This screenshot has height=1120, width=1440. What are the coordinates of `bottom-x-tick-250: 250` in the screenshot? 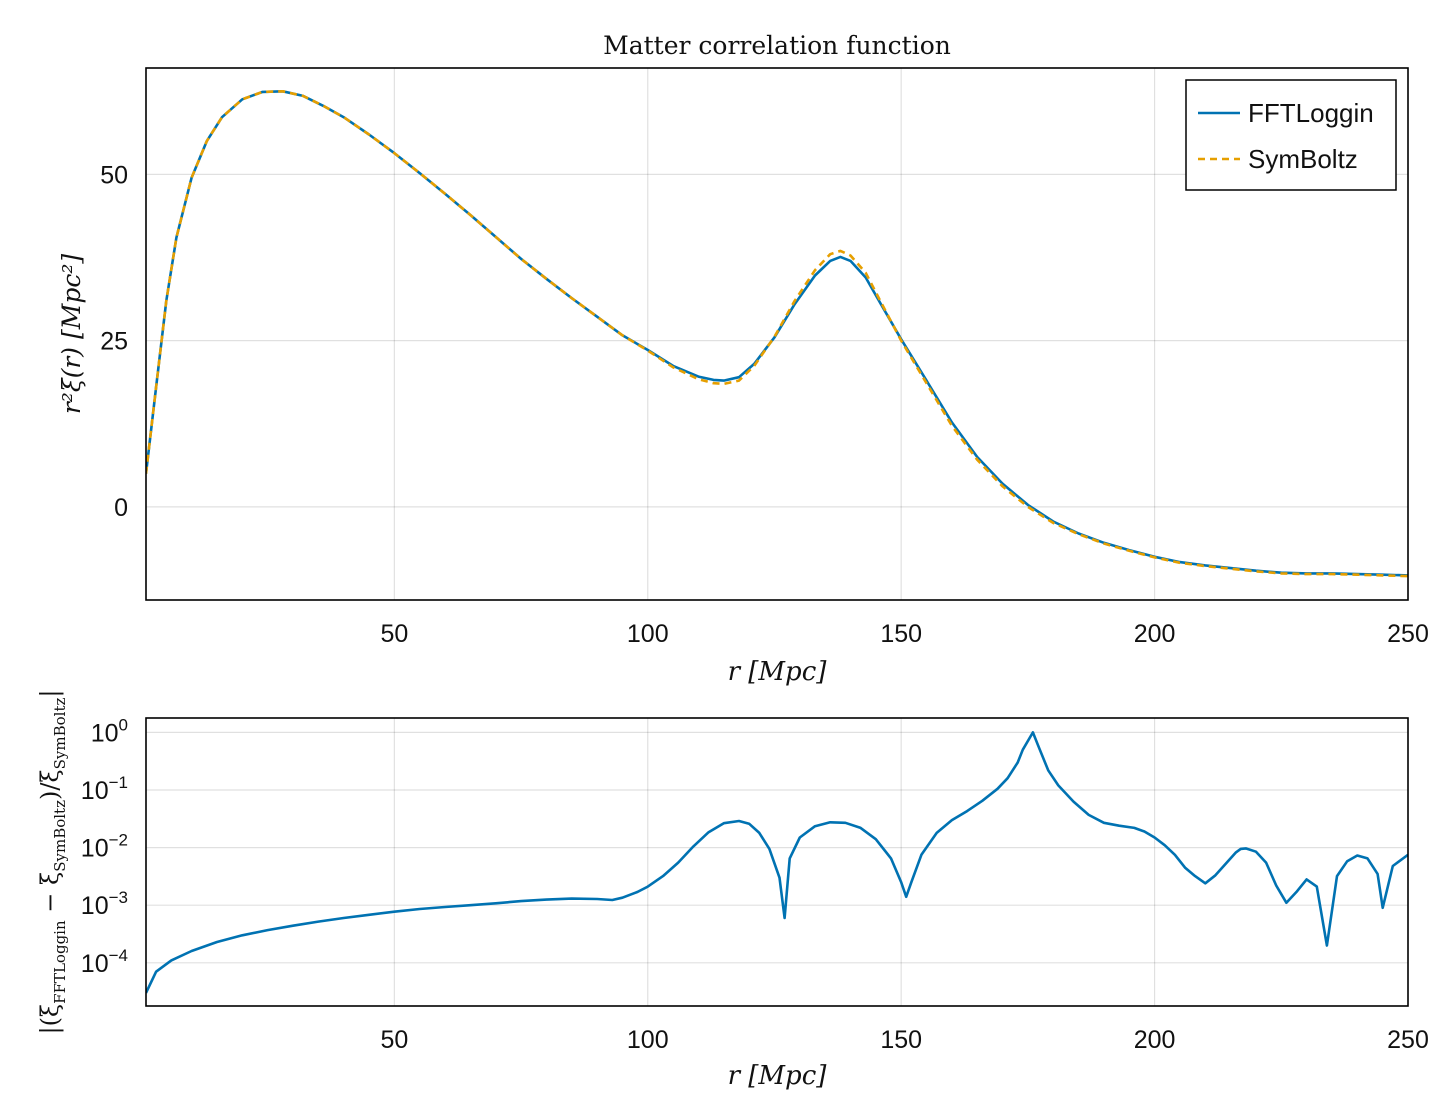 It's located at (1408, 1040).